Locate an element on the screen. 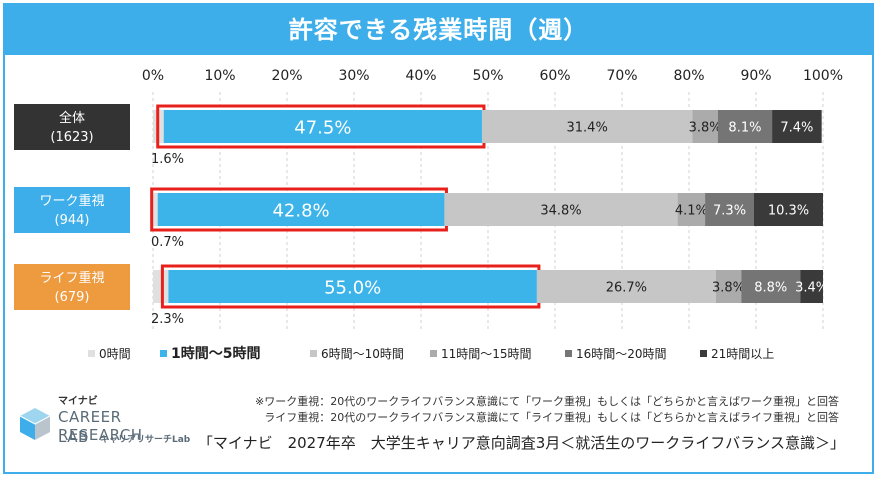 Image resolution: width=879 pixels, height=479 pixels. data-label: 8.8% is located at coordinates (770, 288).